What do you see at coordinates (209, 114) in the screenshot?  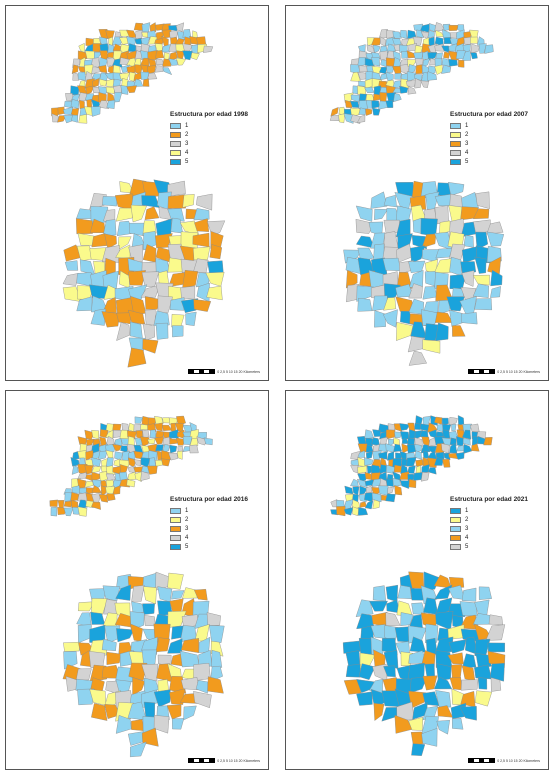 I see `legend-title: Estructura por edad 1998` at bounding box center [209, 114].